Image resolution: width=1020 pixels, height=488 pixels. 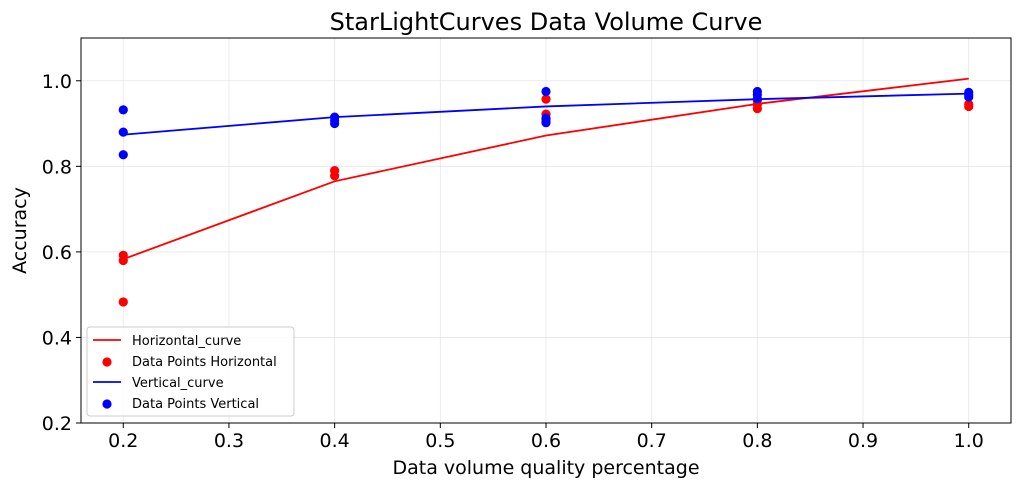 What do you see at coordinates (178, 383) in the screenshot?
I see `legend-label: Vertical_curve` at bounding box center [178, 383].